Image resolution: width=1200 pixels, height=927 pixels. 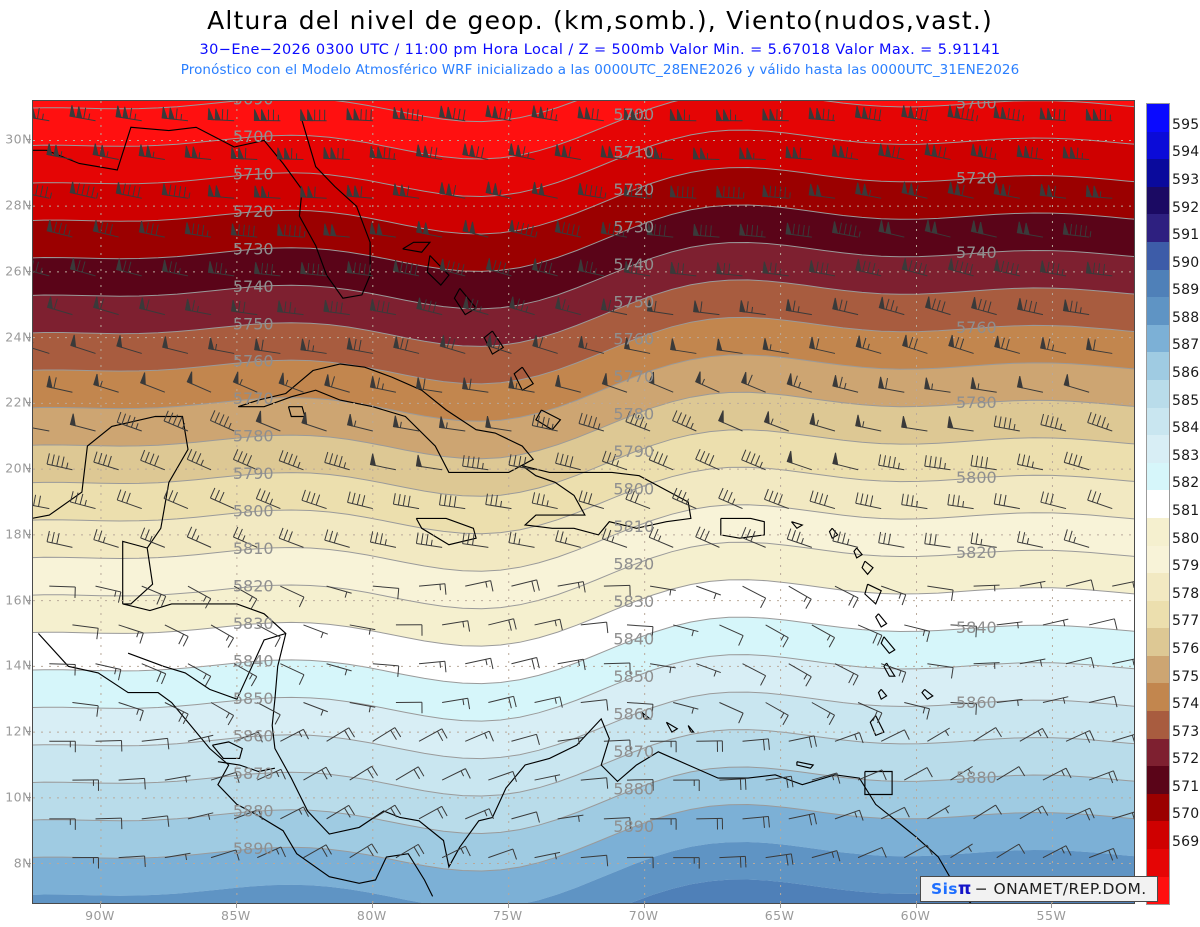 What do you see at coordinates (633, 114) in the screenshot?
I see `contour-label: 5700` at bounding box center [633, 114].